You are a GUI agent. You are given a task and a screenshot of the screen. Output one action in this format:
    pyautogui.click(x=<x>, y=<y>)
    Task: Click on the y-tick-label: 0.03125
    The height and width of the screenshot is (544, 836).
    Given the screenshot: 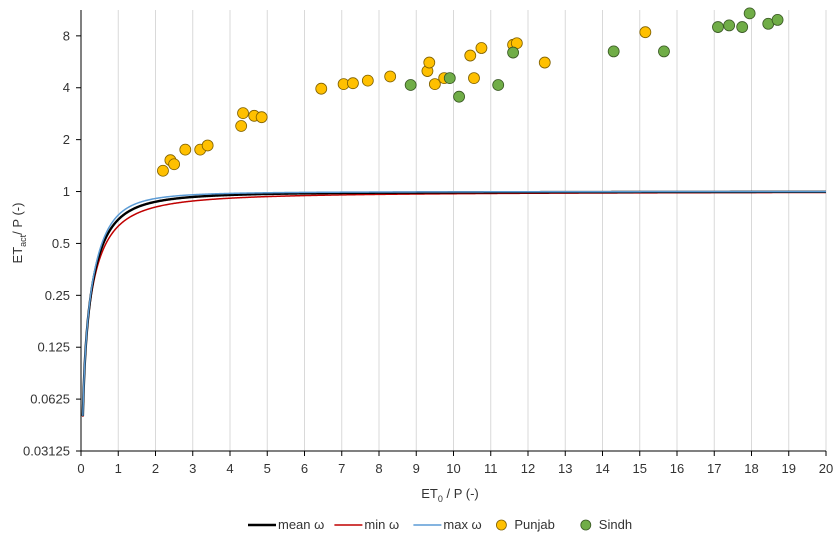 What is the action you would take?
    pyautogui.click(x=46, y=451)
    